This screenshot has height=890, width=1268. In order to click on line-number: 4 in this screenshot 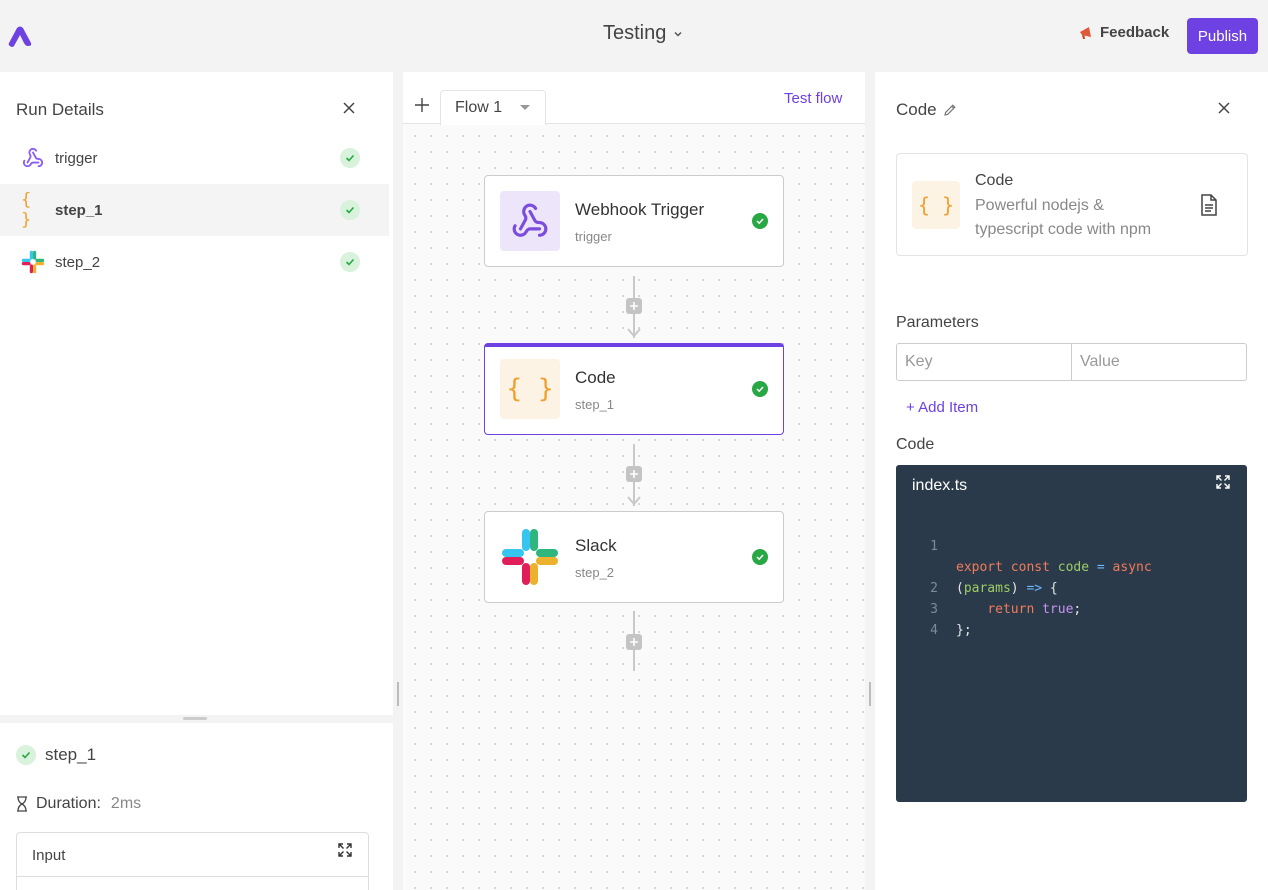, I will do `click(934, 630)`.